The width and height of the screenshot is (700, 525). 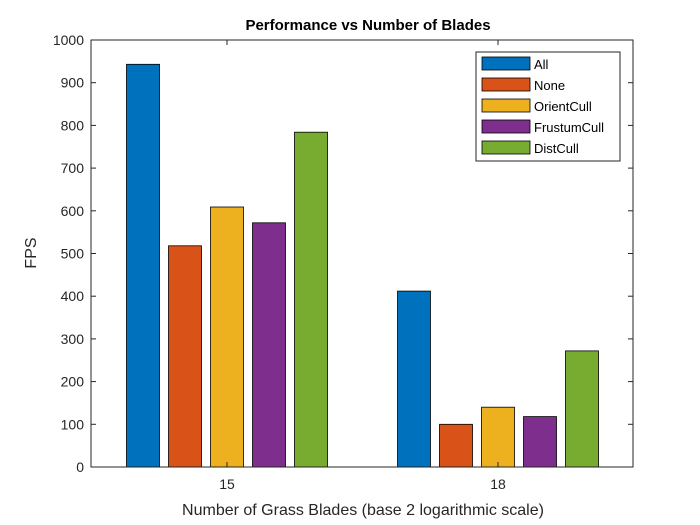 What do you see at coordinates (73, 424) in the screenshot?
I see `y-tick-label: 100` at bounding box center [73, 424].